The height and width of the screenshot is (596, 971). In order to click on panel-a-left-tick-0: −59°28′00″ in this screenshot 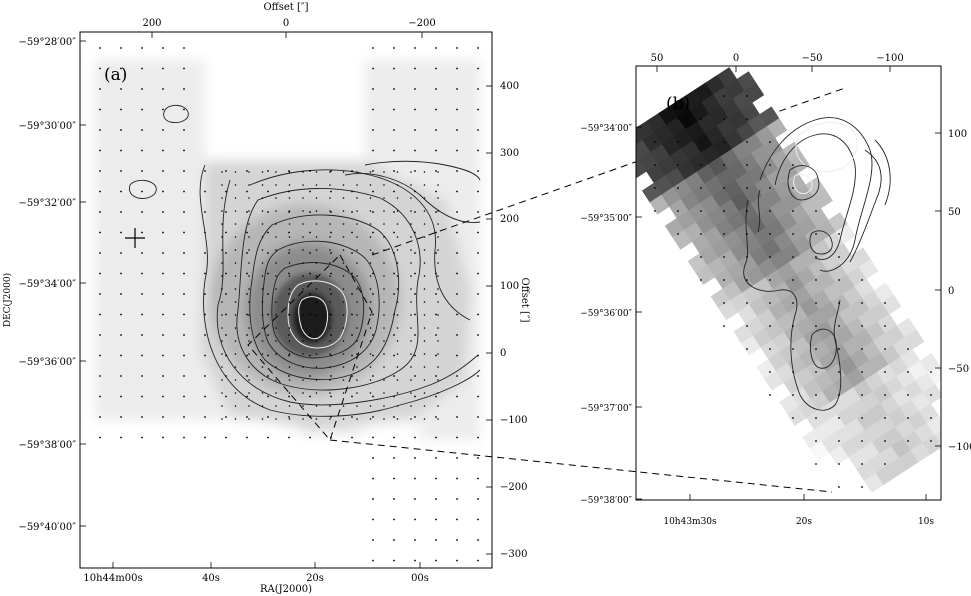, I will do `click(47, 42)`.